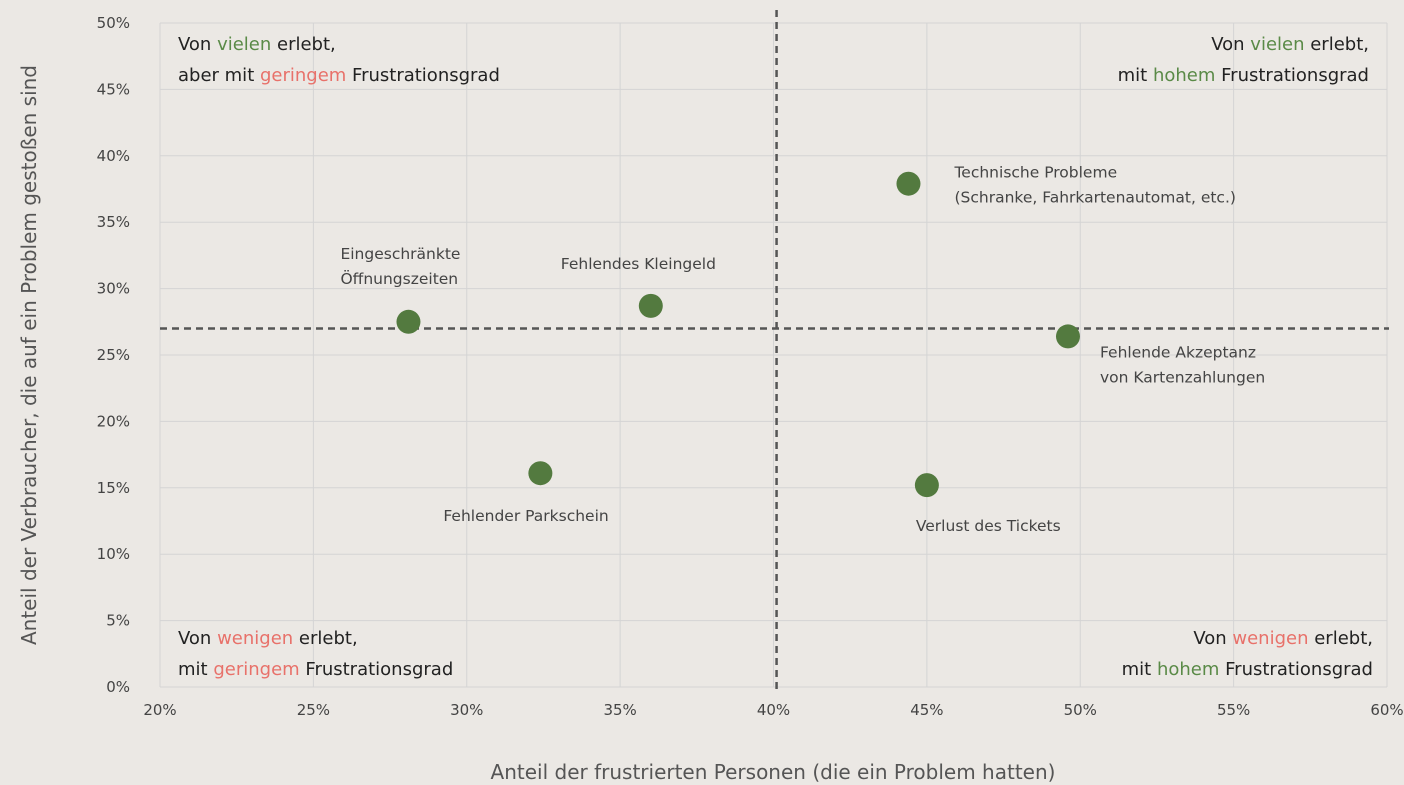 The image size is (1404, 785). What do you see at coordinates (1182, 377) in the screenshot?
I see `point-label: von Kartenzahlungen` at bounding box center [1182, 377].